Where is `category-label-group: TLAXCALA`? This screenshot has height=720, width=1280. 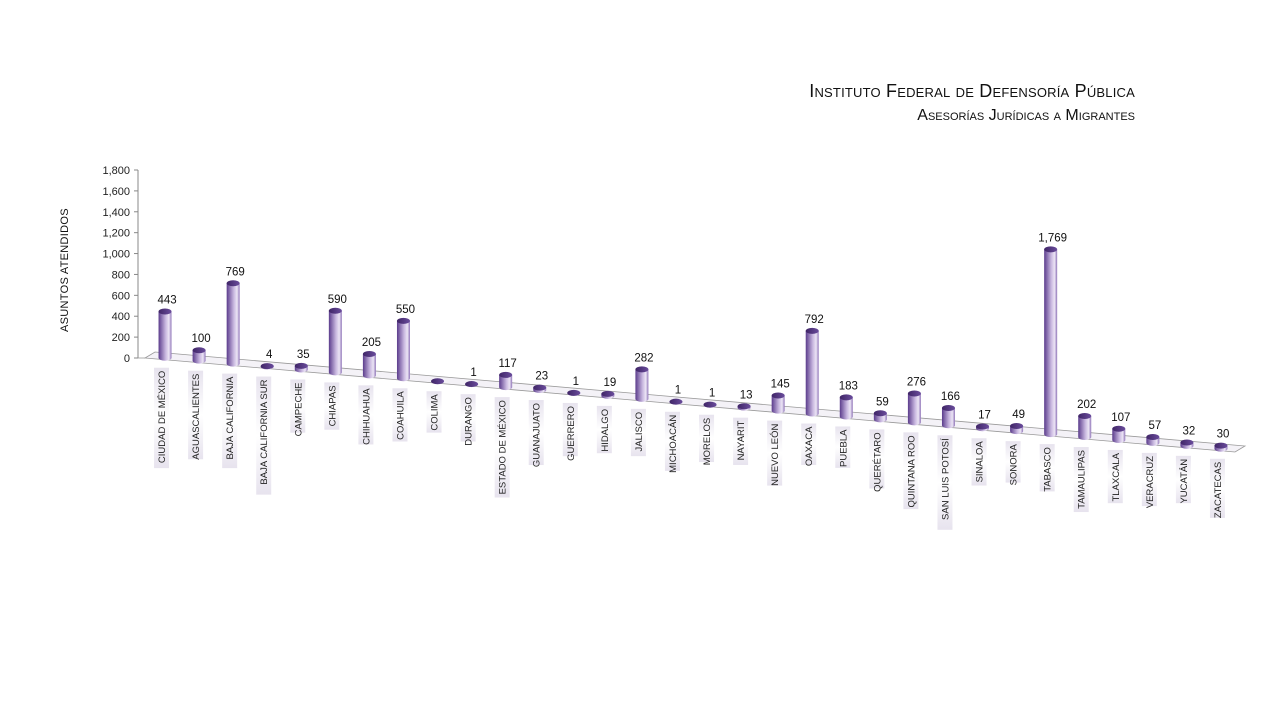 category-label-group: TLAXCALA is located at coordinates (1115, 476).